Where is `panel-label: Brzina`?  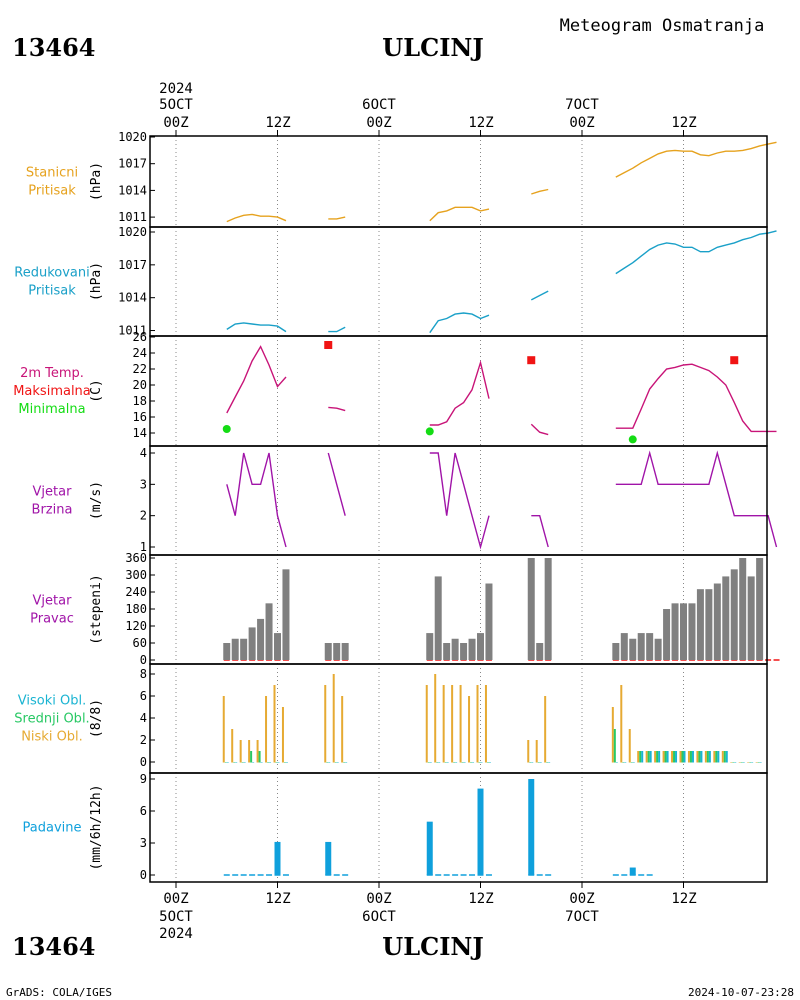 panel-label: Brzina is located at coordinates (52, 510).